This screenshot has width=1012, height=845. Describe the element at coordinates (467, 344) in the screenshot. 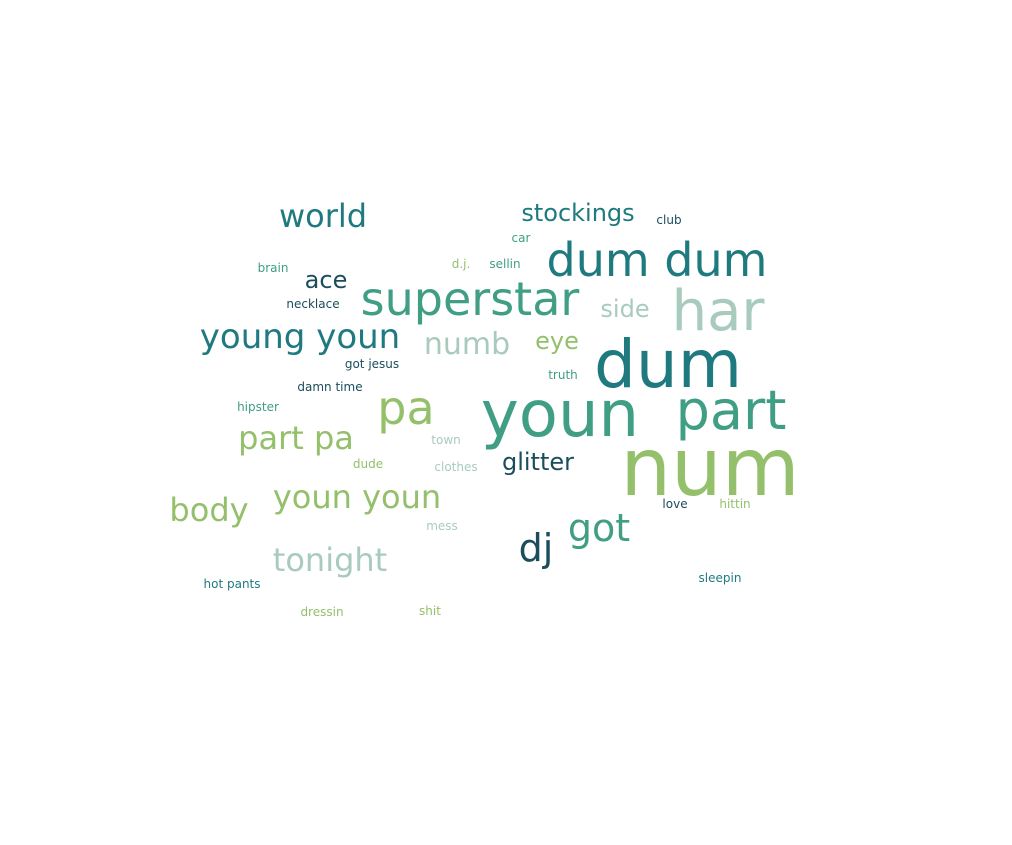

I see `word-numb: numb` at that location.